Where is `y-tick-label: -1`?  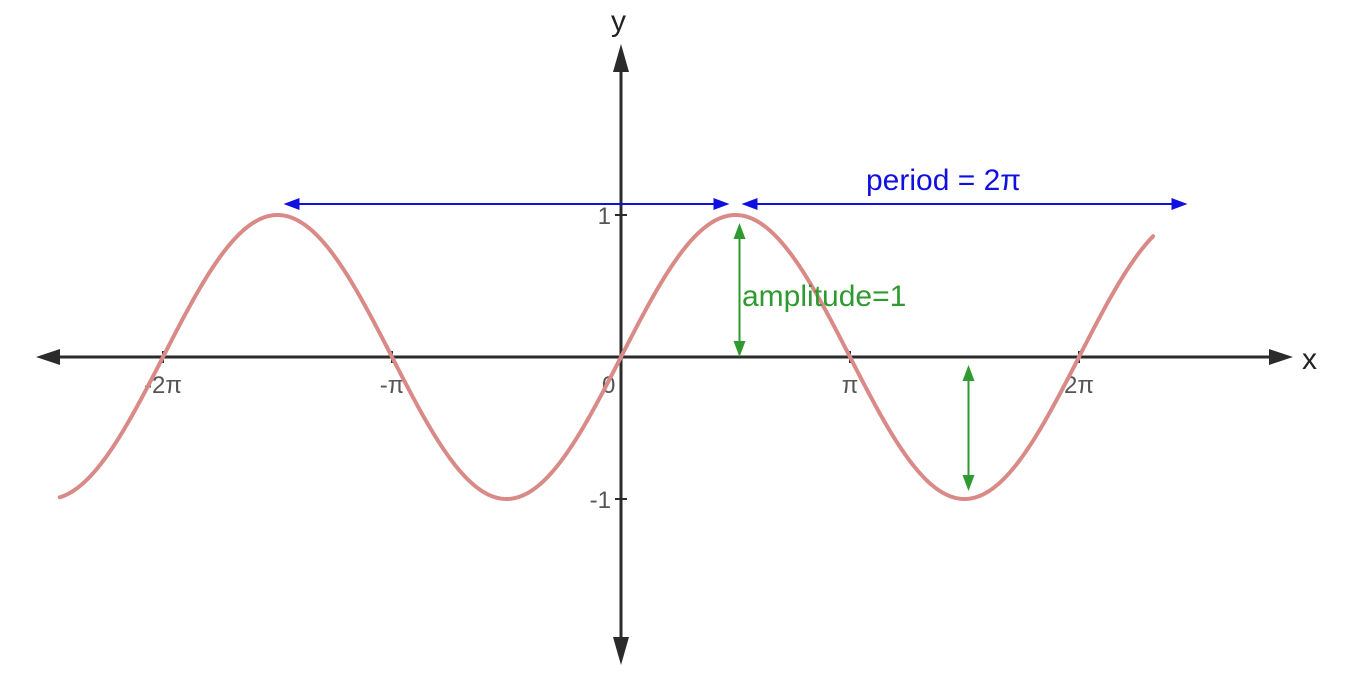
y-tick-label: -1 is located at coordinates (600, 500).